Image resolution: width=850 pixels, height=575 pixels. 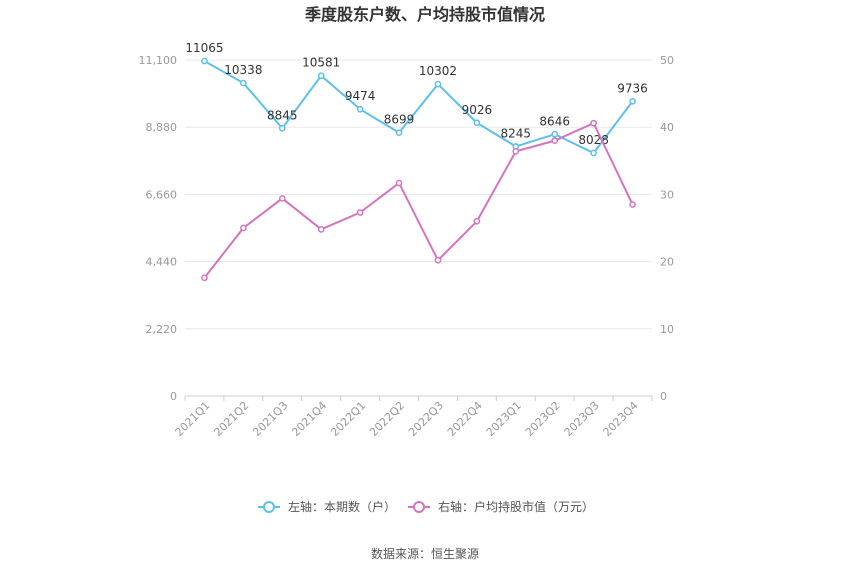 What do you see at coordinates (667, 194) in the screenshot?
I see `right-tick-label: 30` at bounding box center [667, 194].